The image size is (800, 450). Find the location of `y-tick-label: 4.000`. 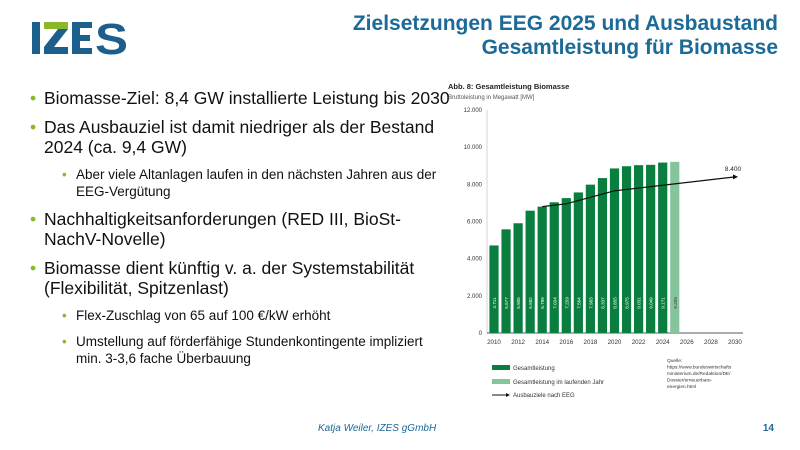

y-tick-label: 4.000 is located at coordinates (475, 260).